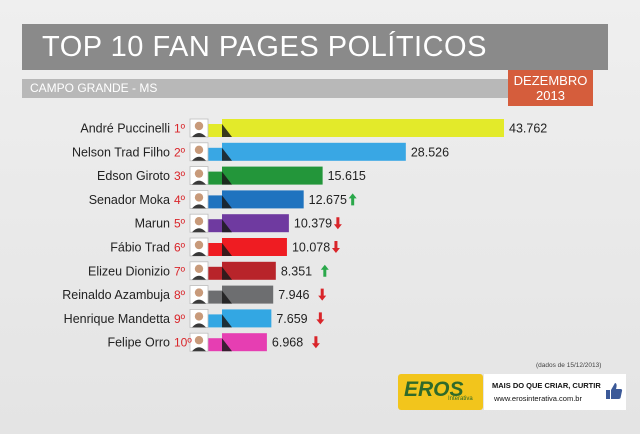 The height and width of the screenshot is (434, 640). What do you see at coordinates (614, 391) in the screenshot?
I see `thumbs-up-icon` at bounding box center [614, 391].